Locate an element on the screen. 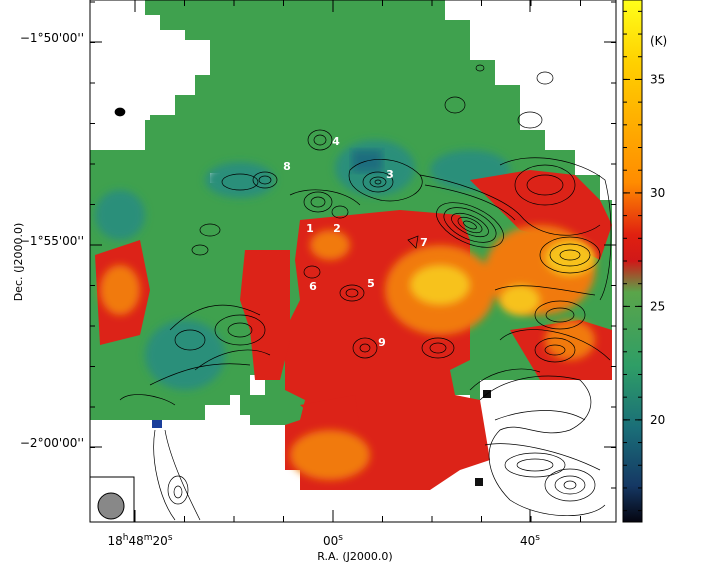 This screenshot has height=568, width=718. contour-south-east is located at coordinates (537, 442).